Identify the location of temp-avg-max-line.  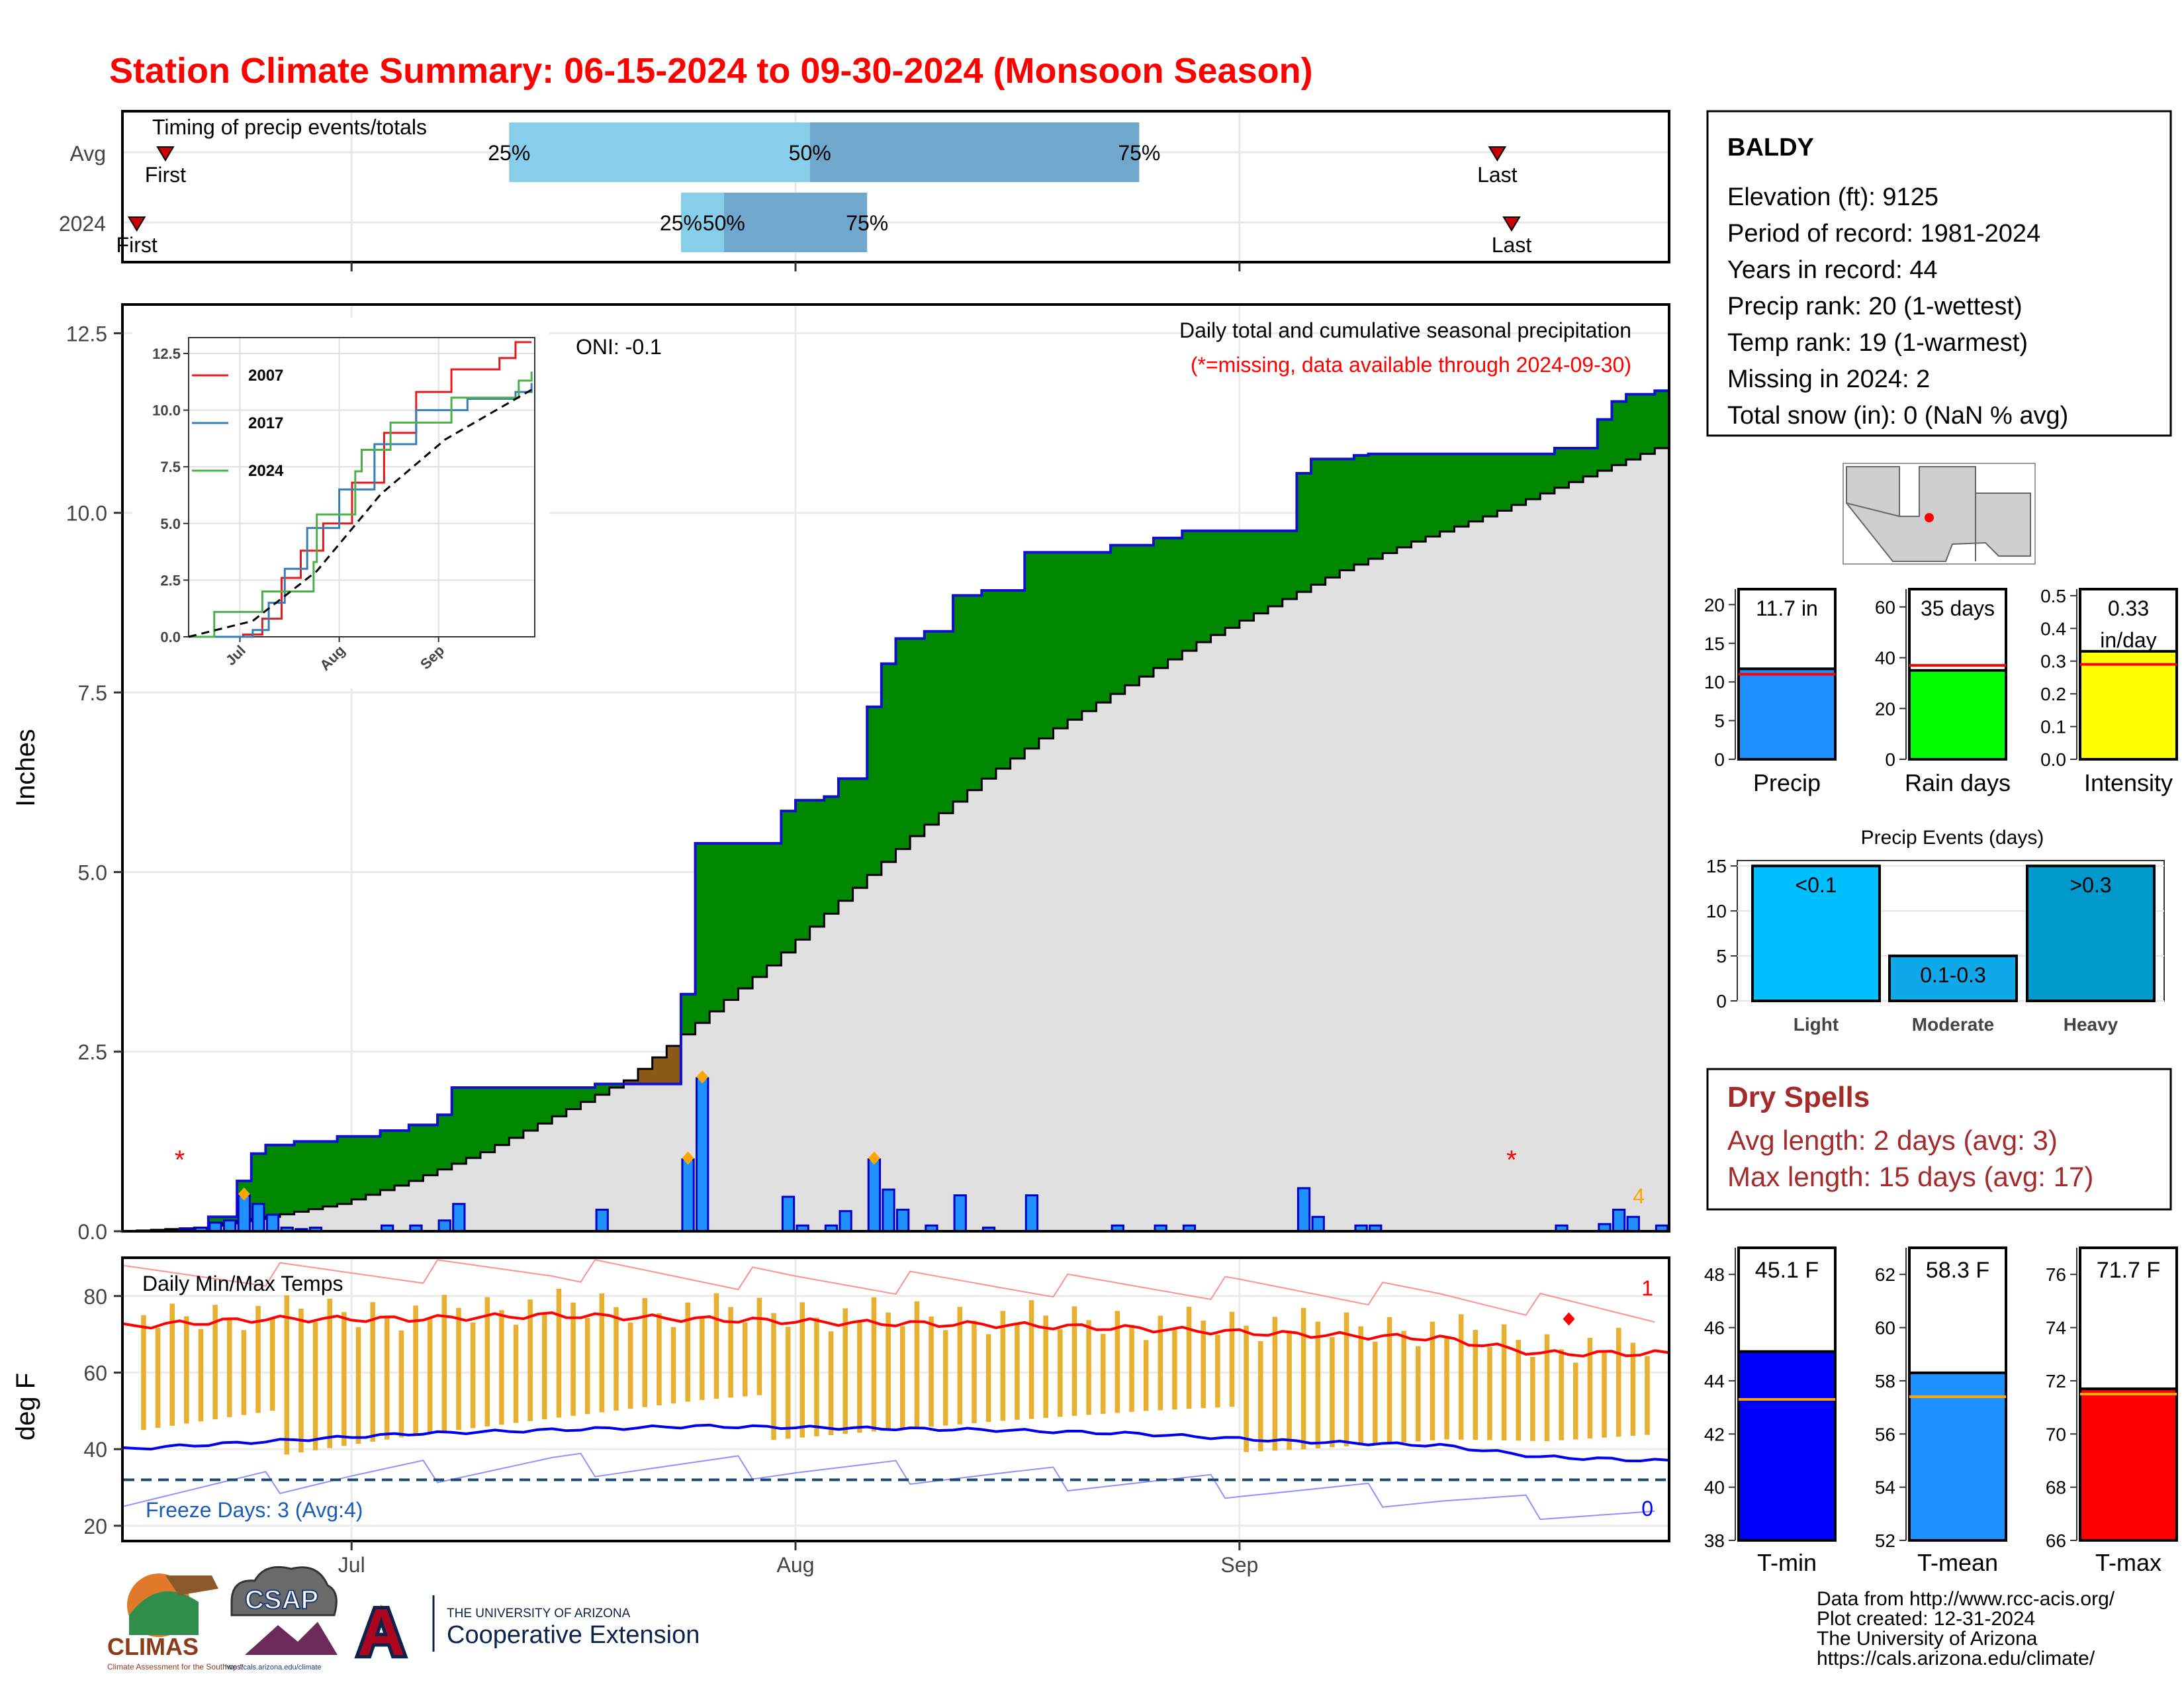
(896, 1334).